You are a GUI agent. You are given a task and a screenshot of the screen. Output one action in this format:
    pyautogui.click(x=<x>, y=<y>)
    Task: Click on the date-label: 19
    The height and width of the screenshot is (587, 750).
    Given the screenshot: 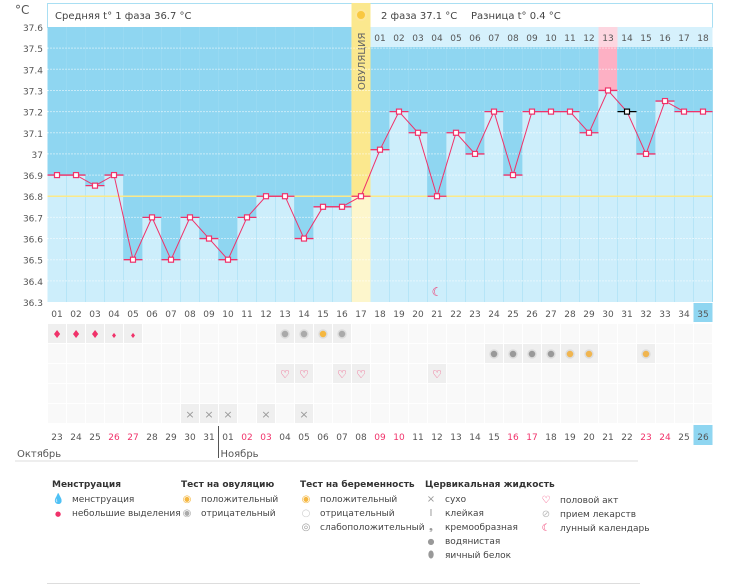 What is the action you would take?
    pyautogui.click(x=570, y=438)
    